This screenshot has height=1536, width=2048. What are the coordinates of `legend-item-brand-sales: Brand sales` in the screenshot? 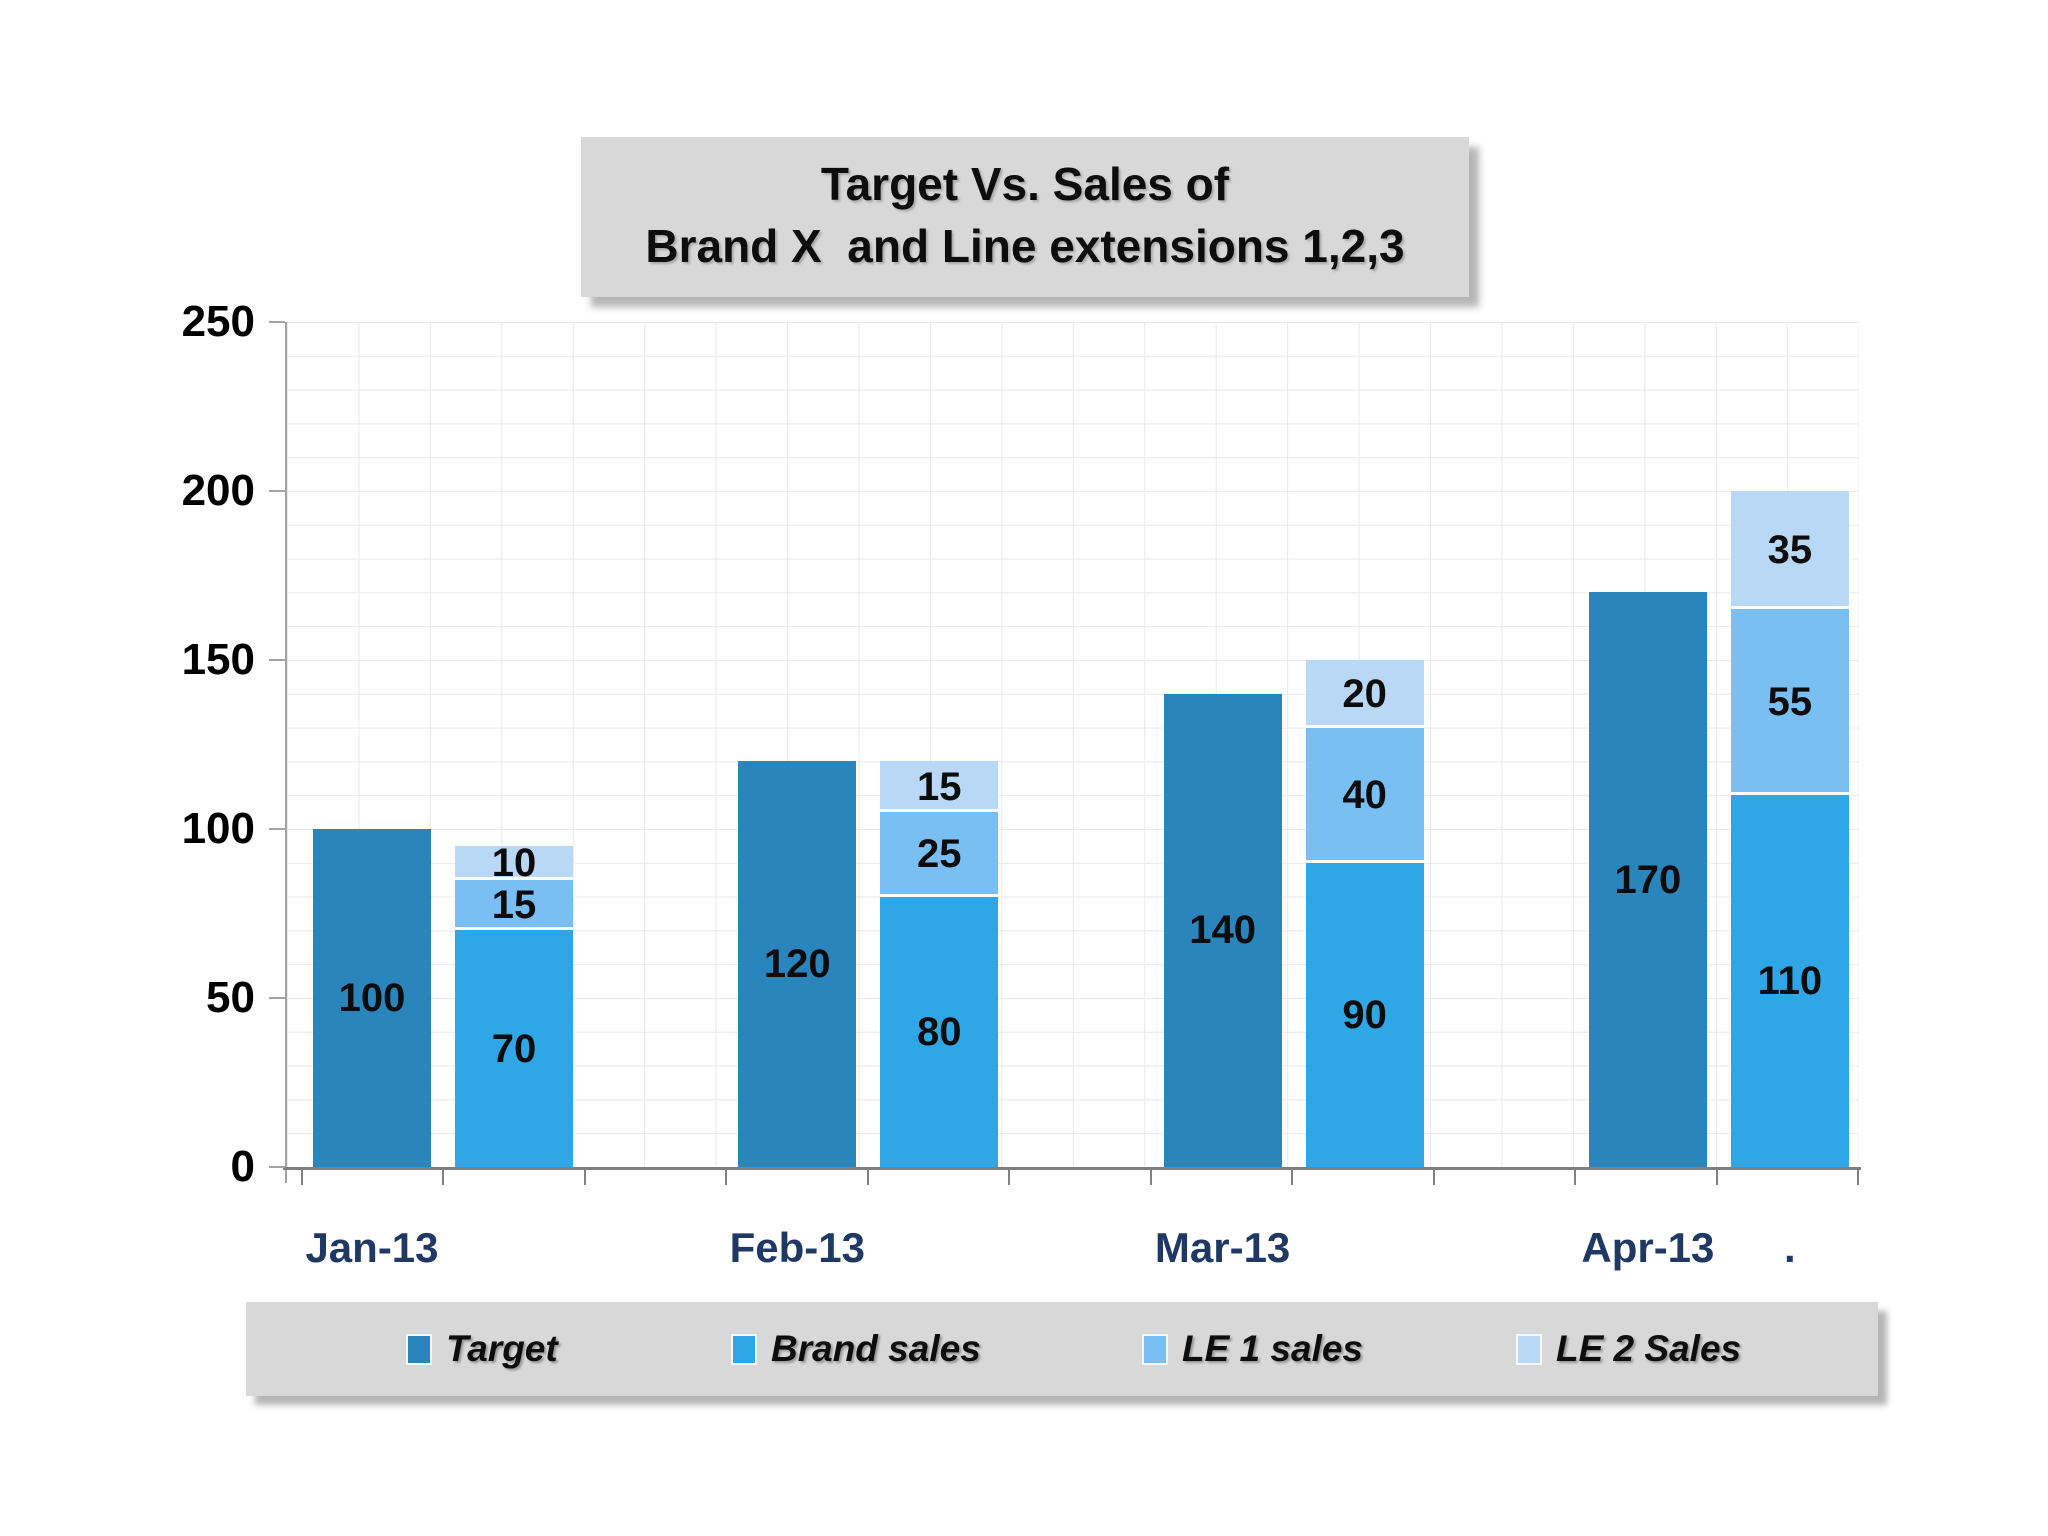 It's located at (856, 1349).